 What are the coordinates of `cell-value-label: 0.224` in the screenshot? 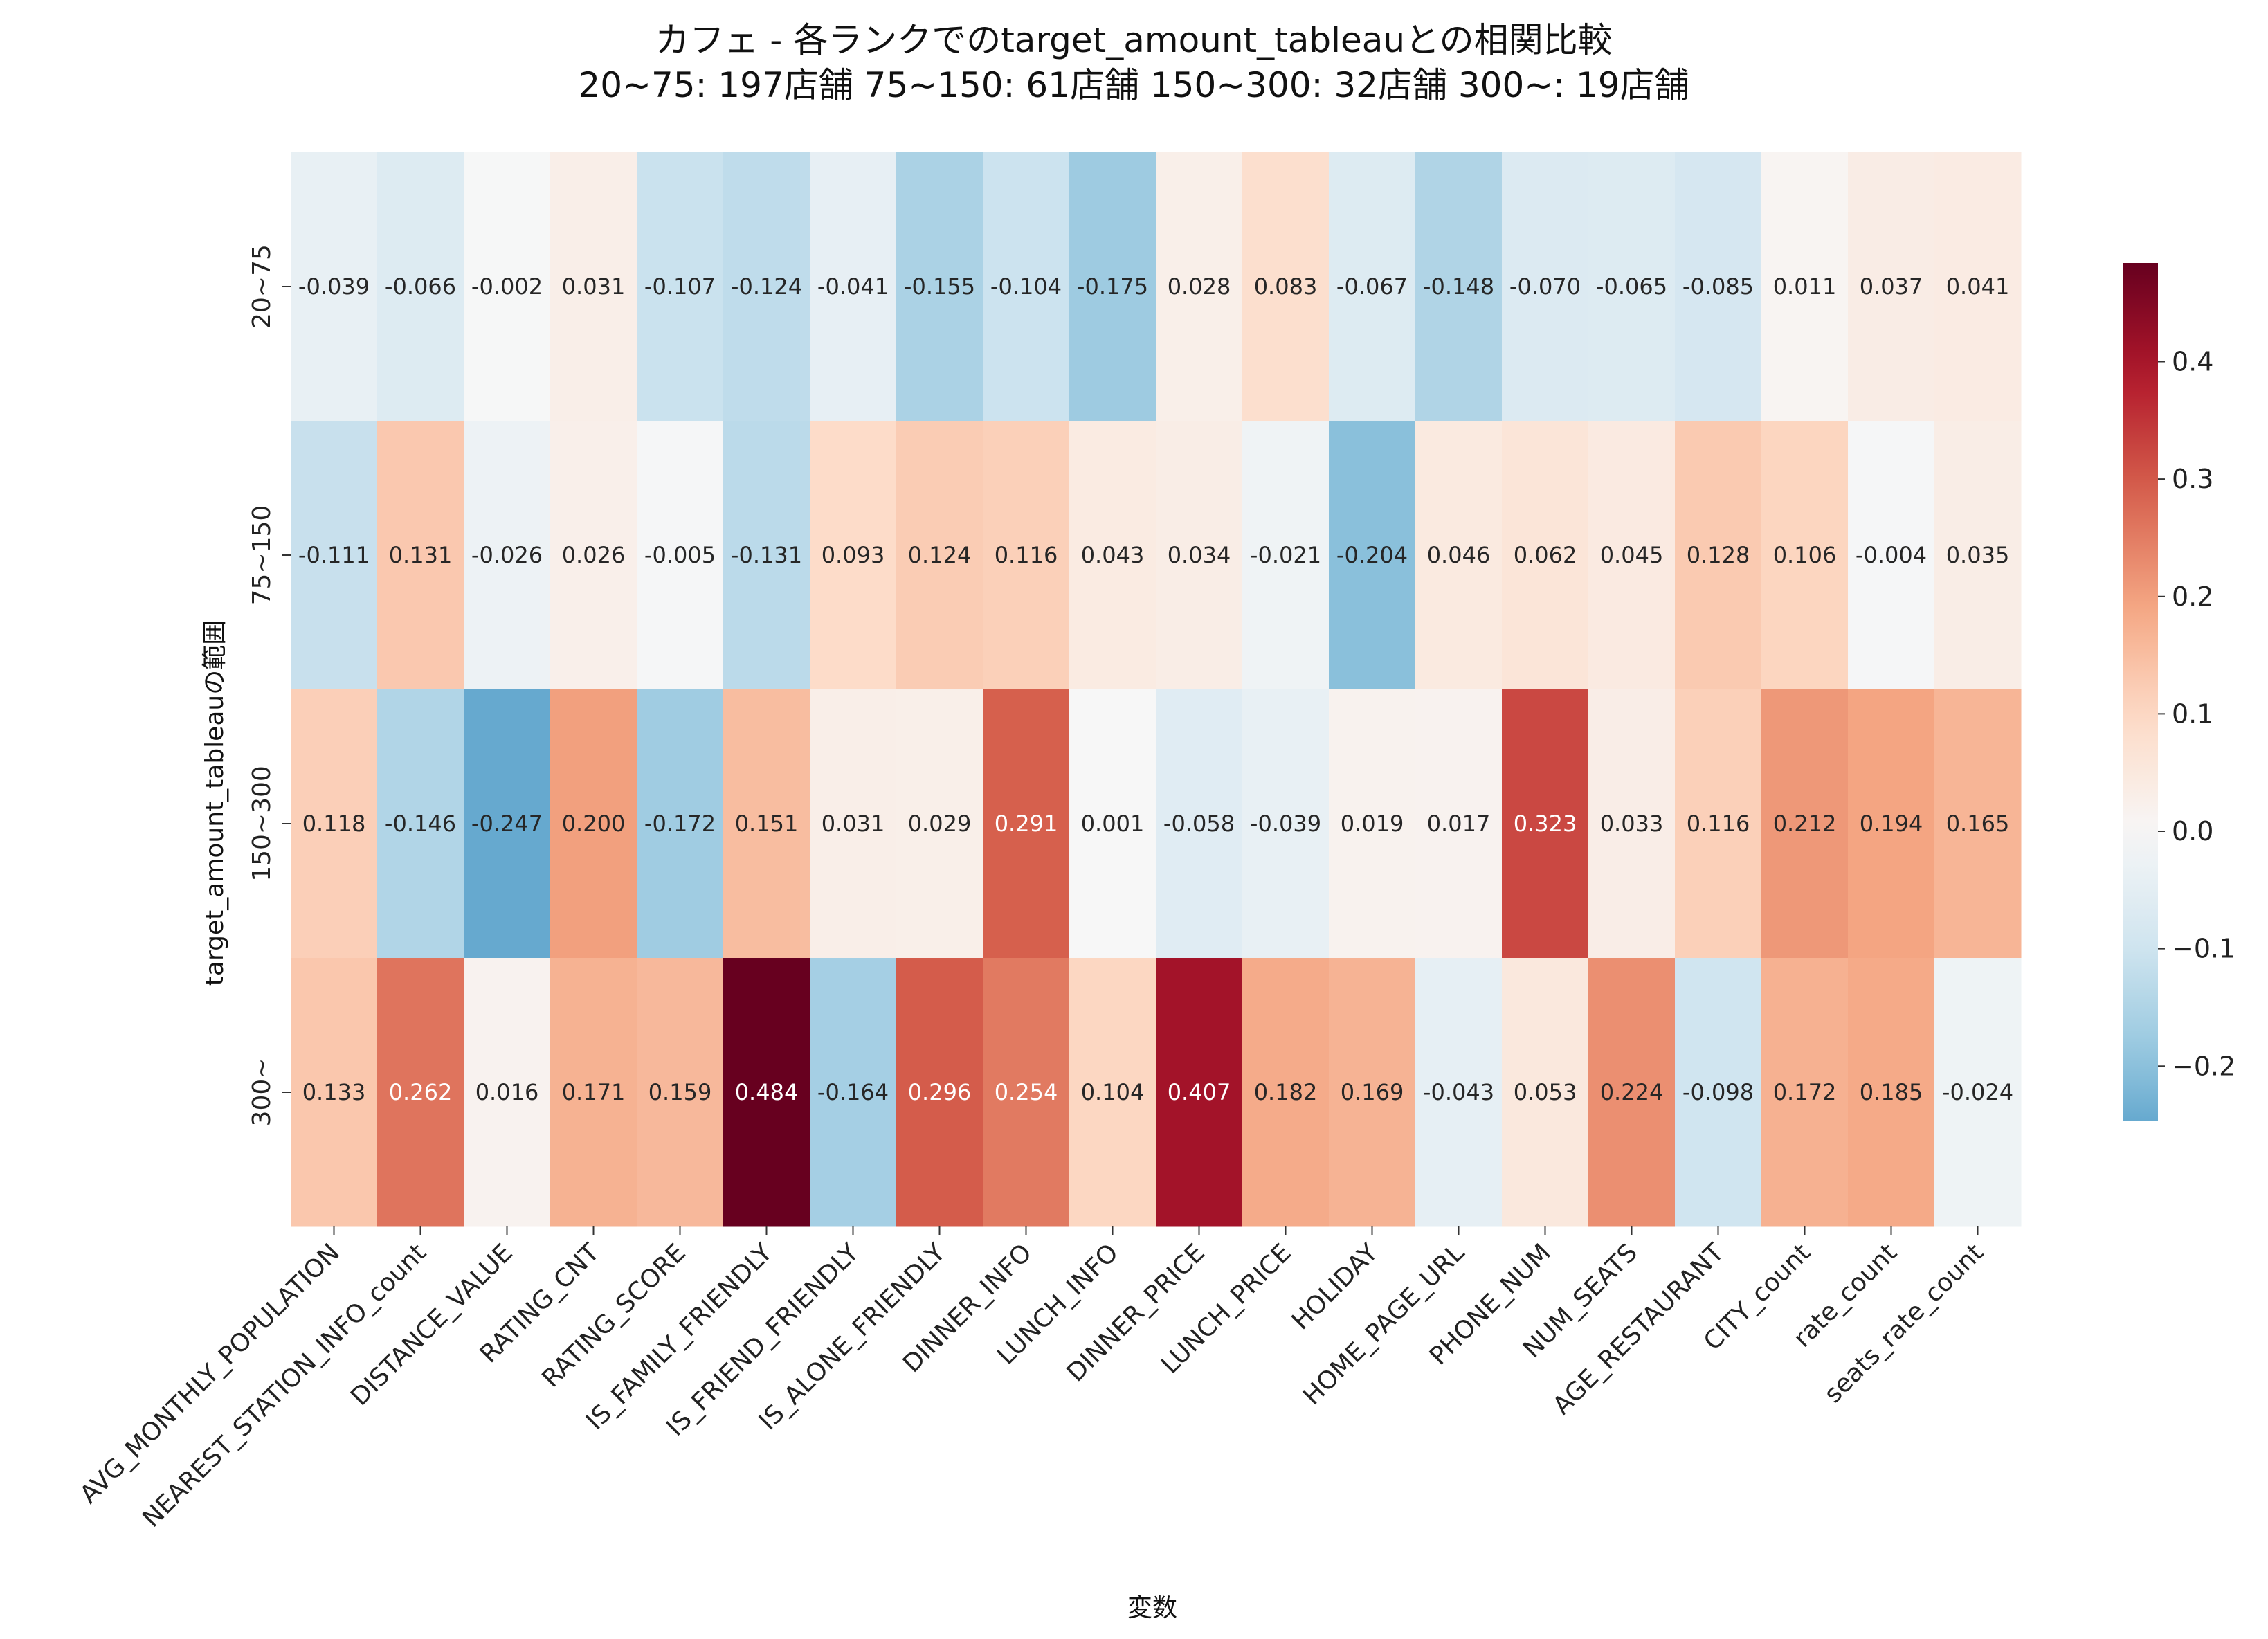 It's located at (1632, 1092).